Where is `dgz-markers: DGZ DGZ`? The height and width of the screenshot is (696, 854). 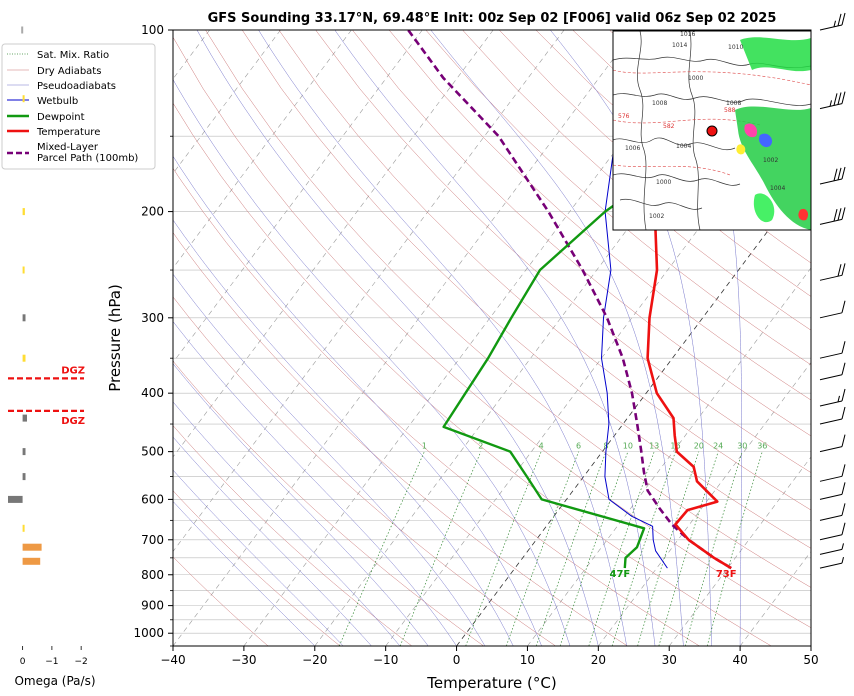 dgz-markers: DGZ DGZ is located at coordinates (46, 396).